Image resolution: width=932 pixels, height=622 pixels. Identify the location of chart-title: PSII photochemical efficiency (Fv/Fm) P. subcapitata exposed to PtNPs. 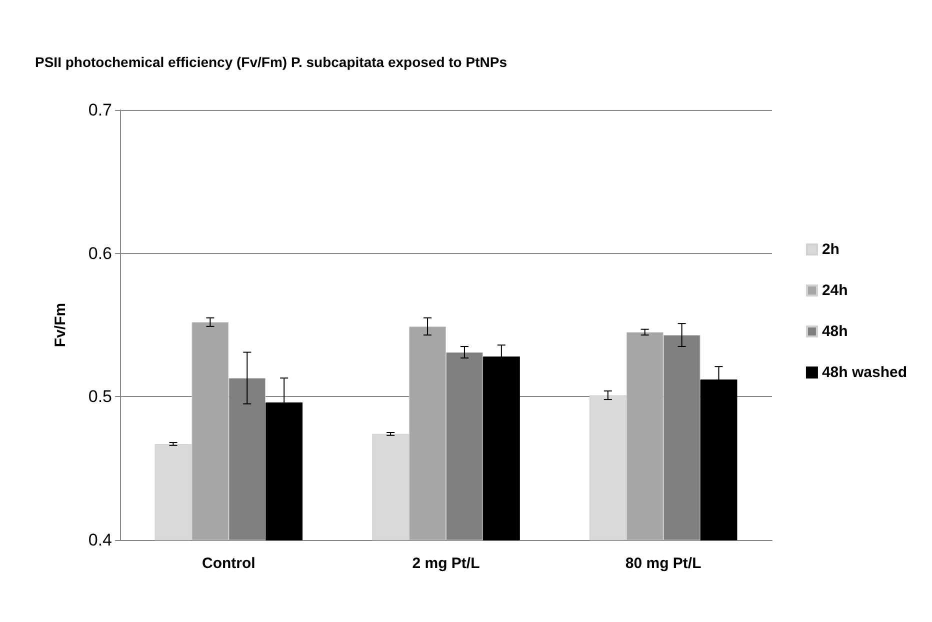
(271, 62).